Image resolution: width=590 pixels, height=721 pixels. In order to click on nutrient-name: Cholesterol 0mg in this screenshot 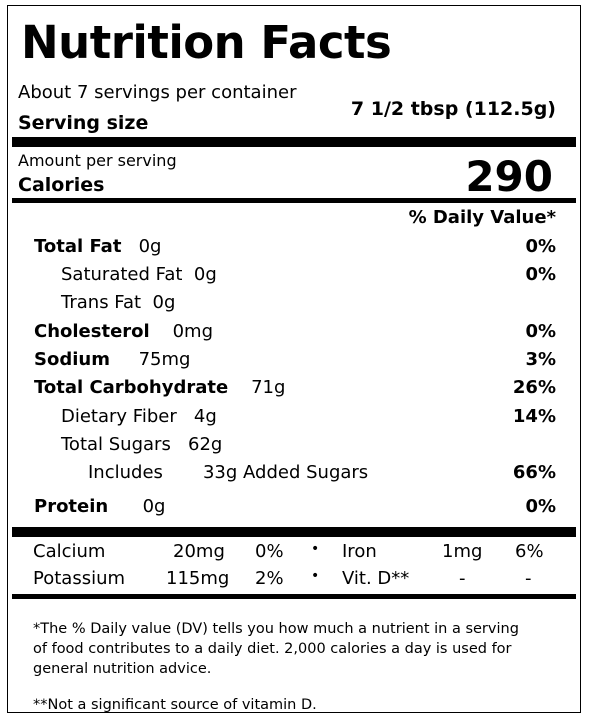, I will do `click(124, 331)`.